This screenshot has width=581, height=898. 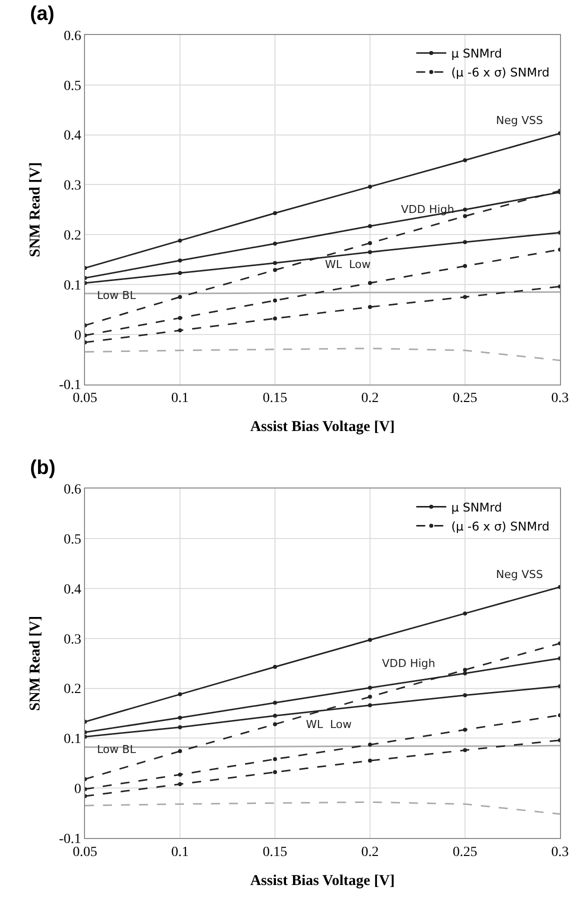 What do you see at coordinates (43, 468) in the screenshot?
I see `chart-title: (b)` at bounding box center [43, 468].